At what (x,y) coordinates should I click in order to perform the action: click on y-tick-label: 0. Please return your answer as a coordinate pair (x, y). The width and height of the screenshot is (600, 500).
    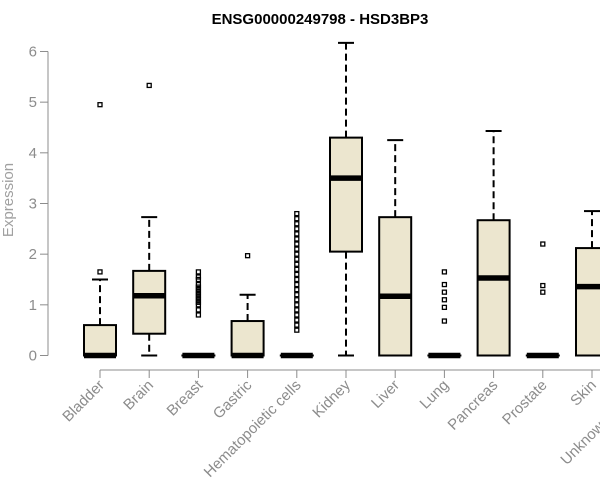
    Looking at the image, I should click on (33, 356).